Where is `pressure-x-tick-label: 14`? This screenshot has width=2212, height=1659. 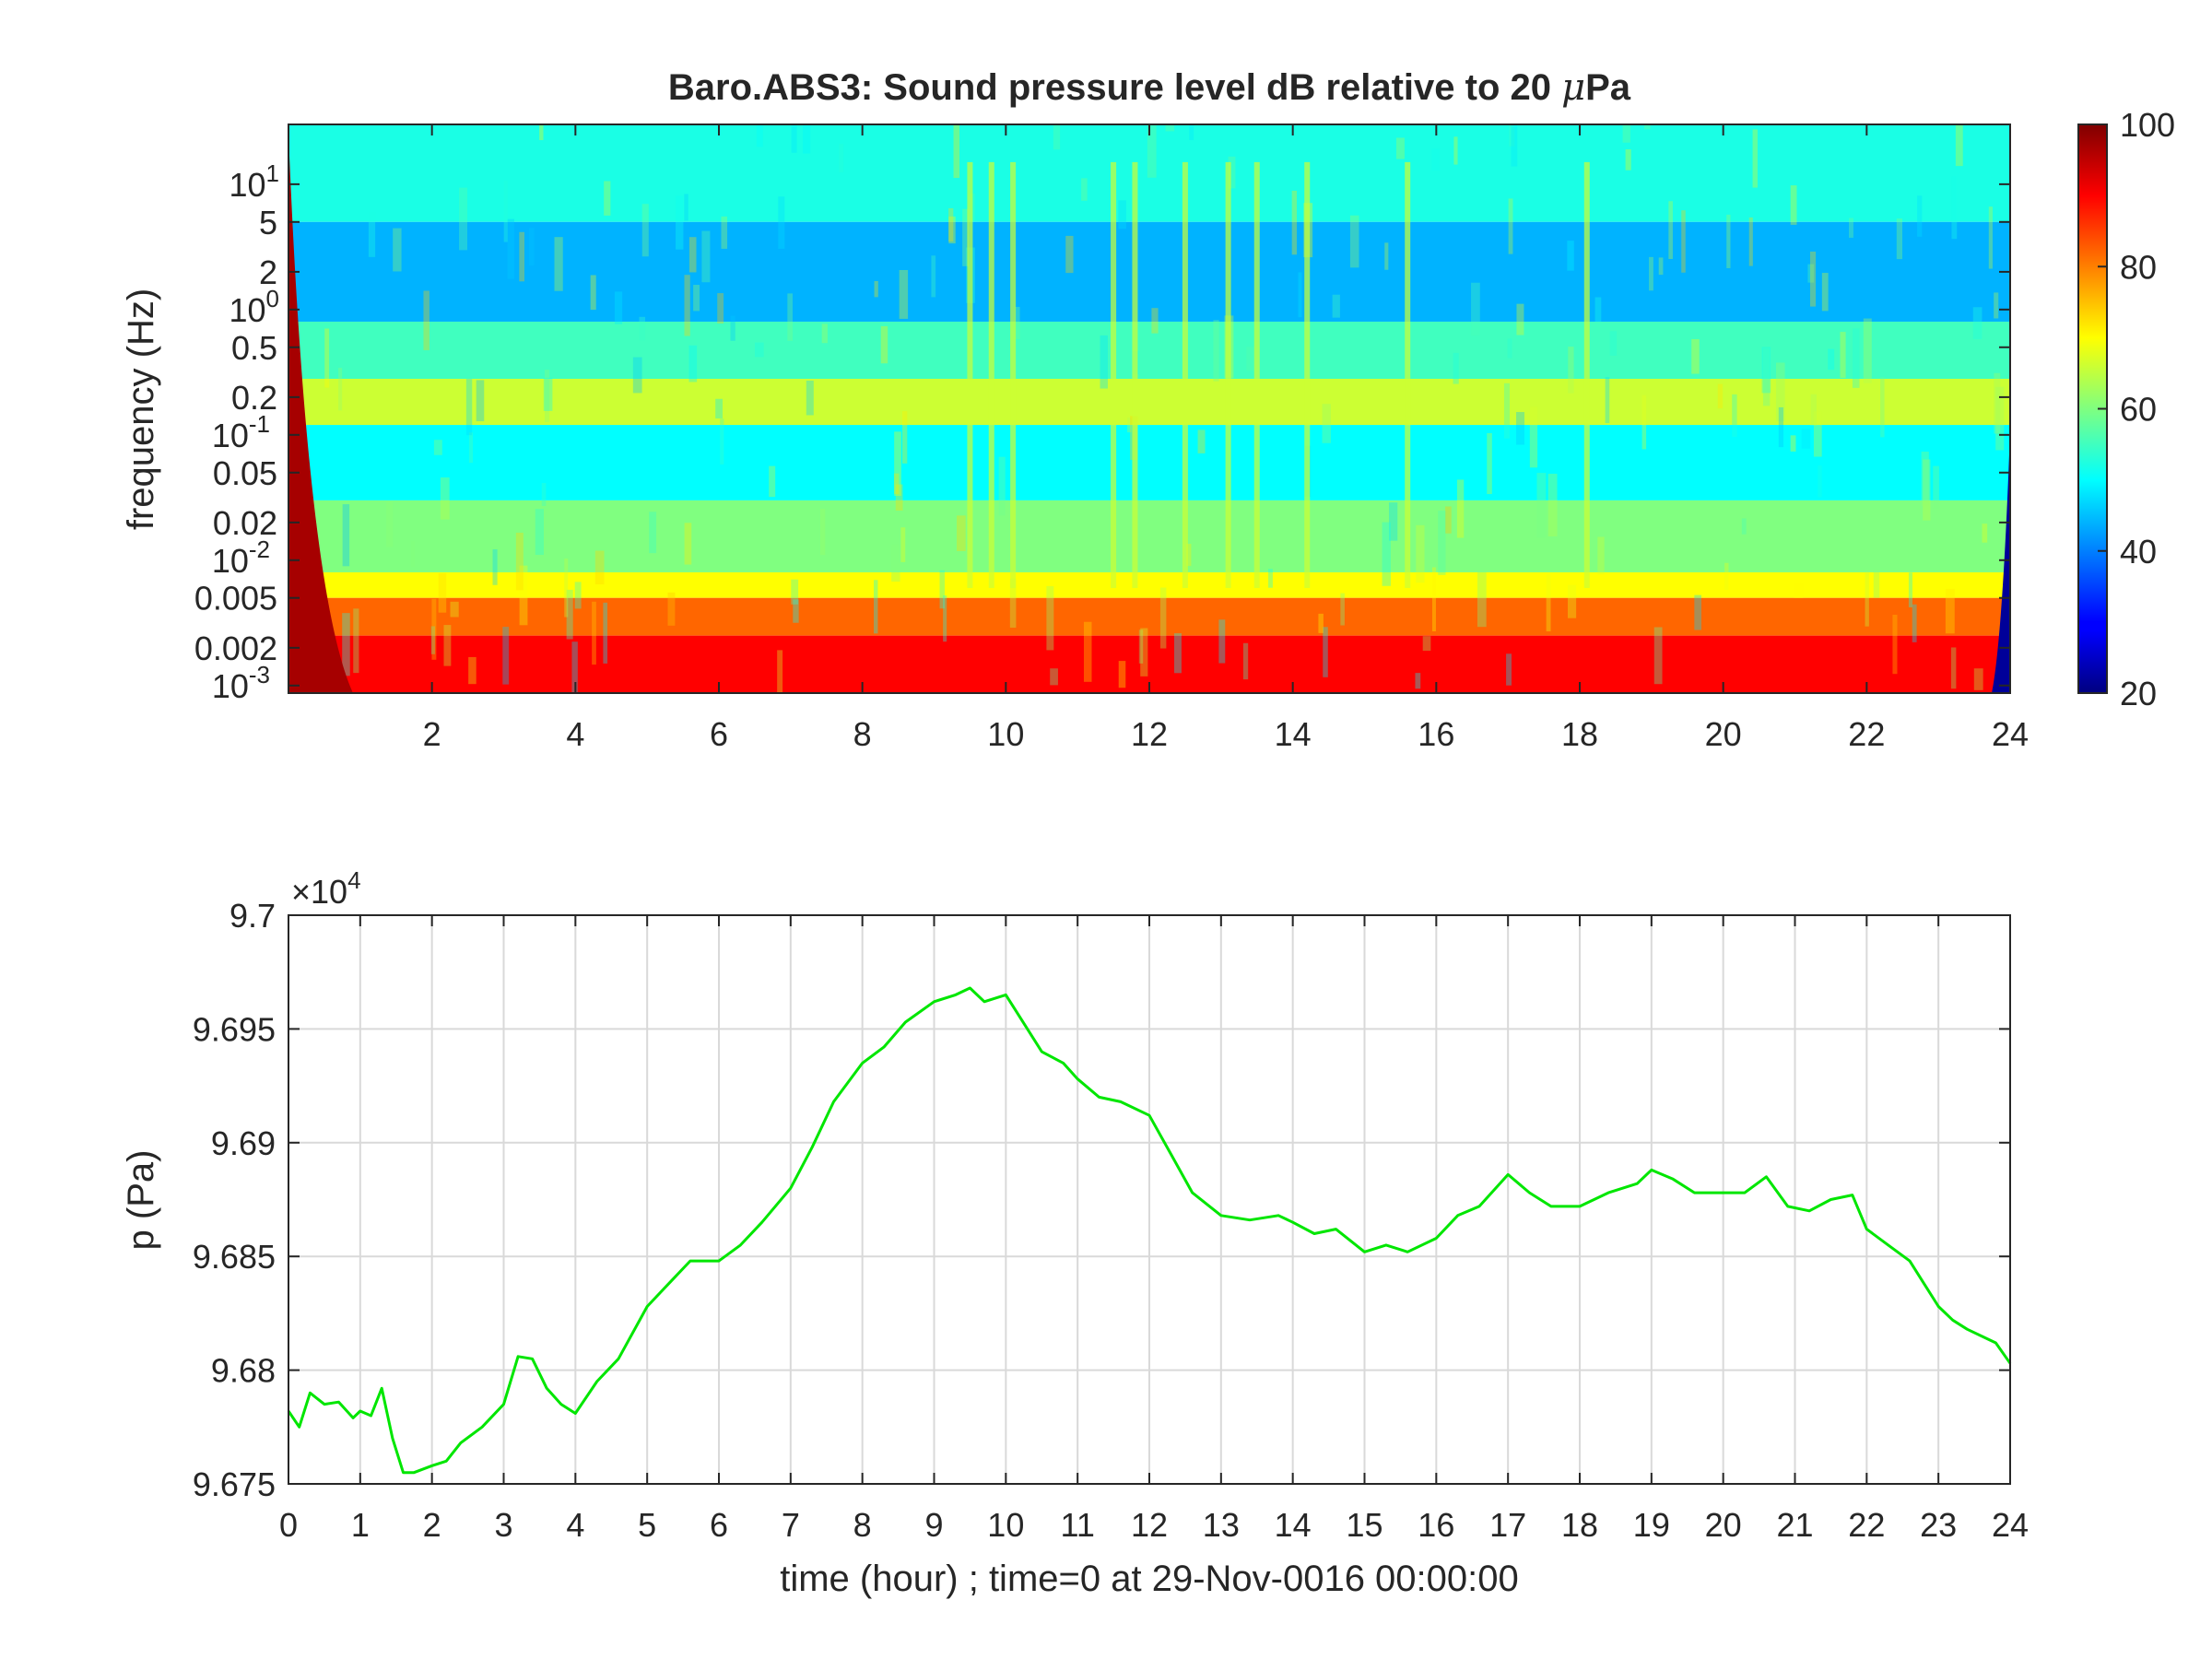
pressure-x-tick-label: 14 is located at coordinates (1293, 1525).